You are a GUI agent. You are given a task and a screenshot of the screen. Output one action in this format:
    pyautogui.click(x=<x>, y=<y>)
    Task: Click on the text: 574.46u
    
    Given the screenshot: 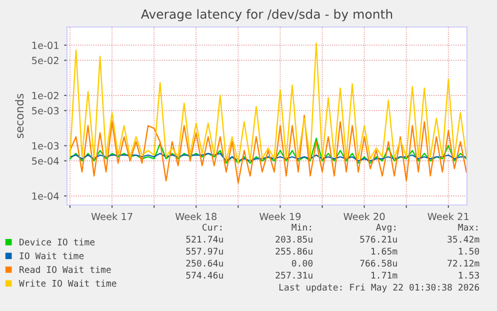 What is the action you would take?
    pyautogui.click(x=204, y=275)
    